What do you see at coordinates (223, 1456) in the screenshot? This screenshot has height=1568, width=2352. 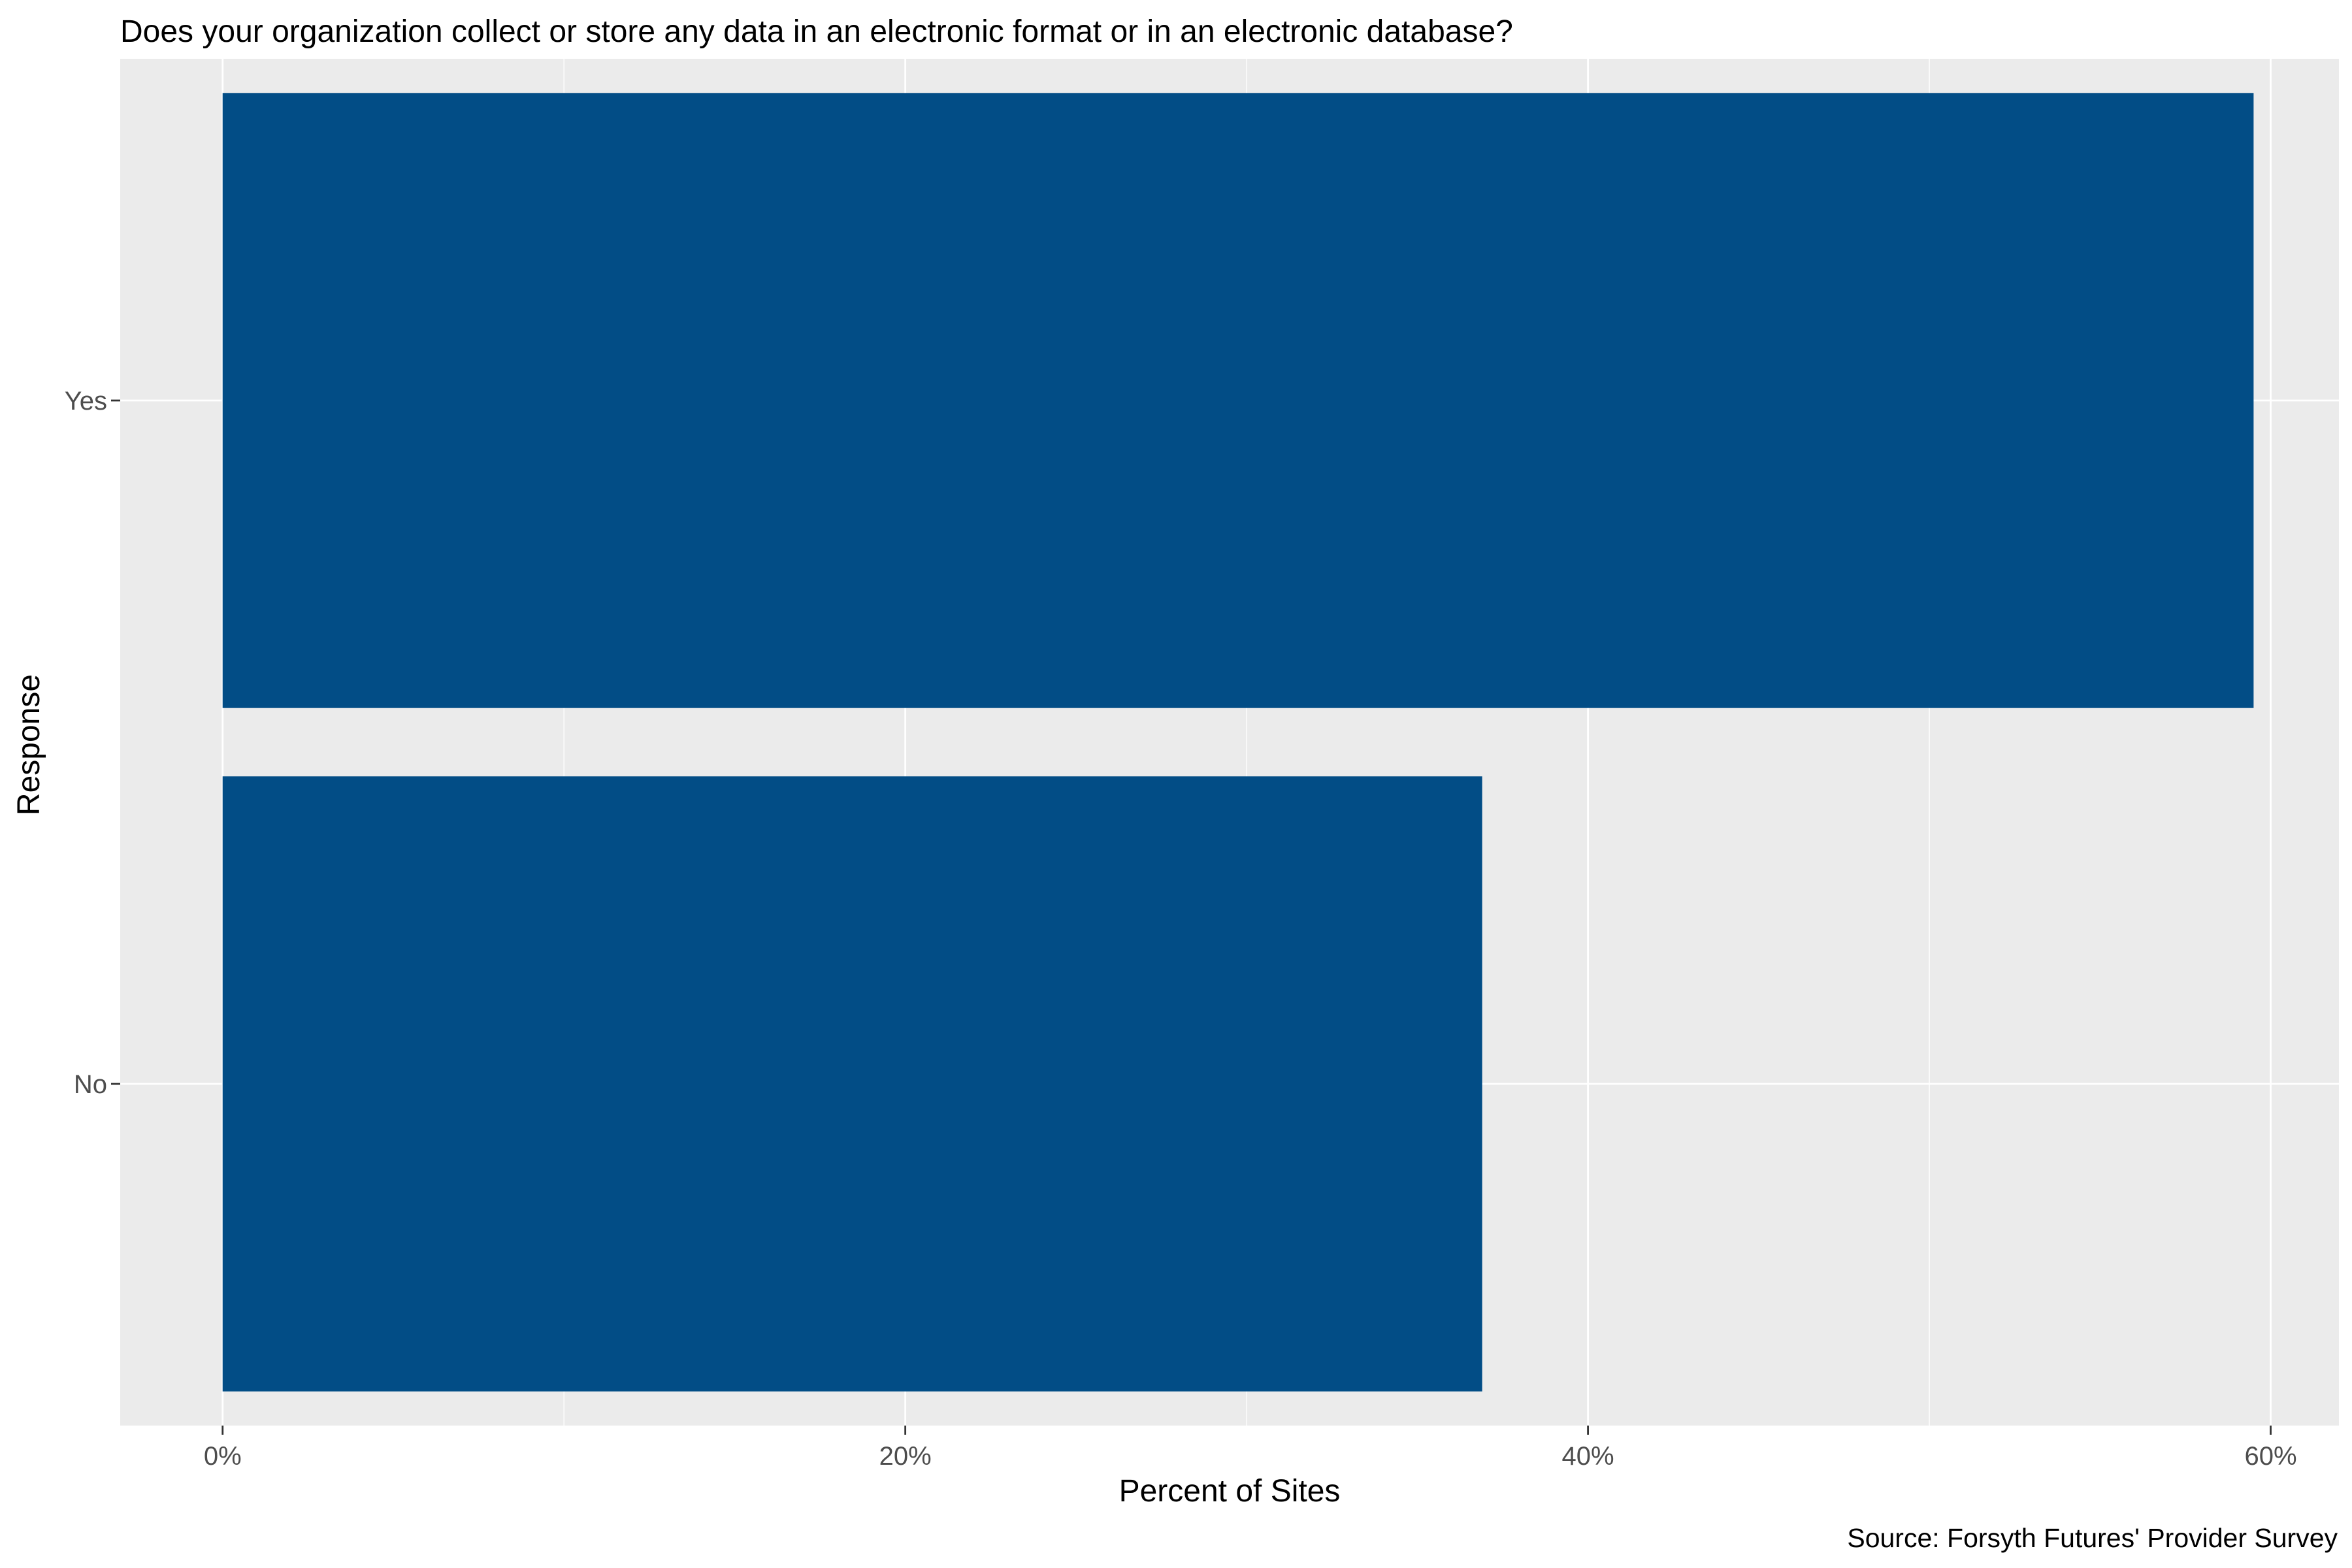 I see `x-tick-label: 0%` at bounding box center [223, 1456].